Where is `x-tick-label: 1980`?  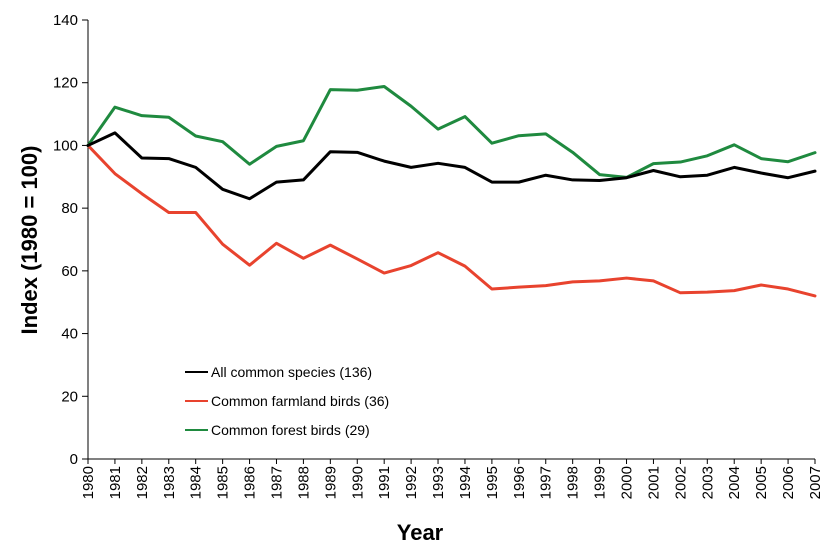
x-tick-label: 1980 is located at coordinates (88, 482).